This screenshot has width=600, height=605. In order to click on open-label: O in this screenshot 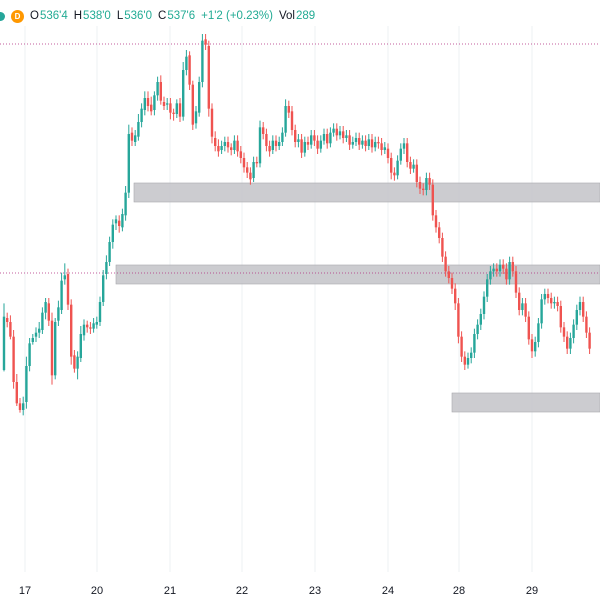, I will do `click(34, 16)`.